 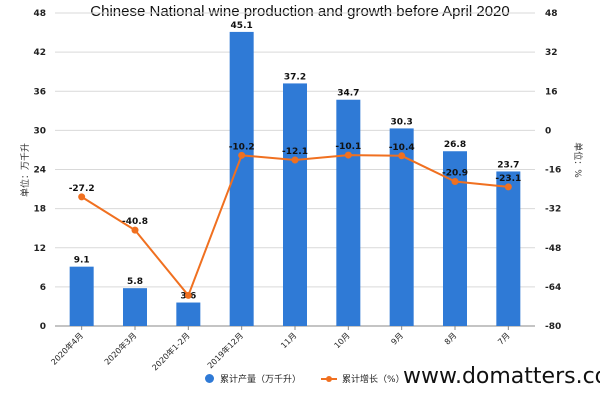 What do you see at coordinates (455, 173) in the screenshot?
I see `growth-value-label: -20.9` at bounding box center [455, 173].